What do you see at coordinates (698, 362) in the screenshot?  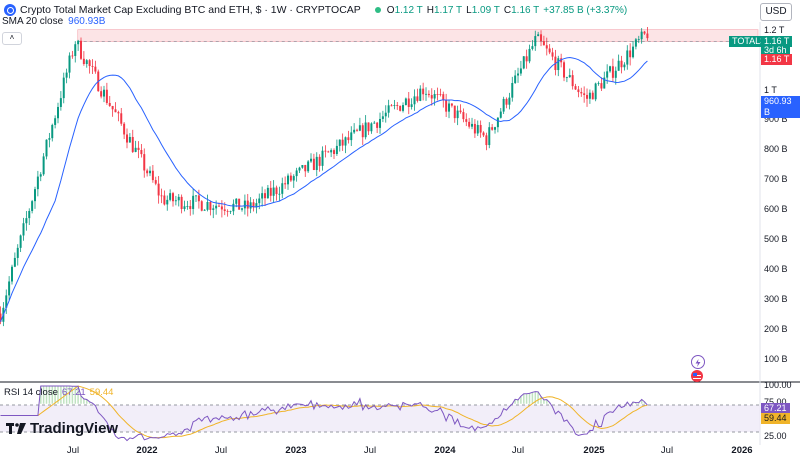 I see `lightning-icon` at bounding box center [698, 362].